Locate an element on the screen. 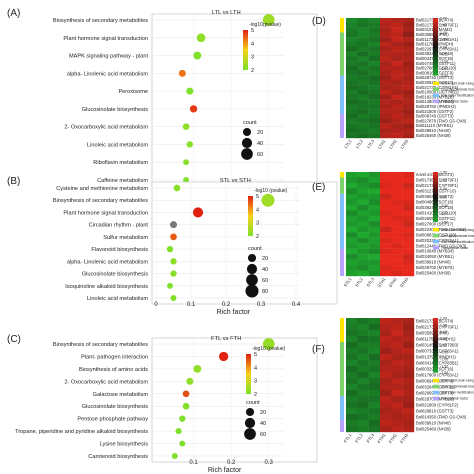  colorbar-tick: 3 is located at coordinates (255, 382).